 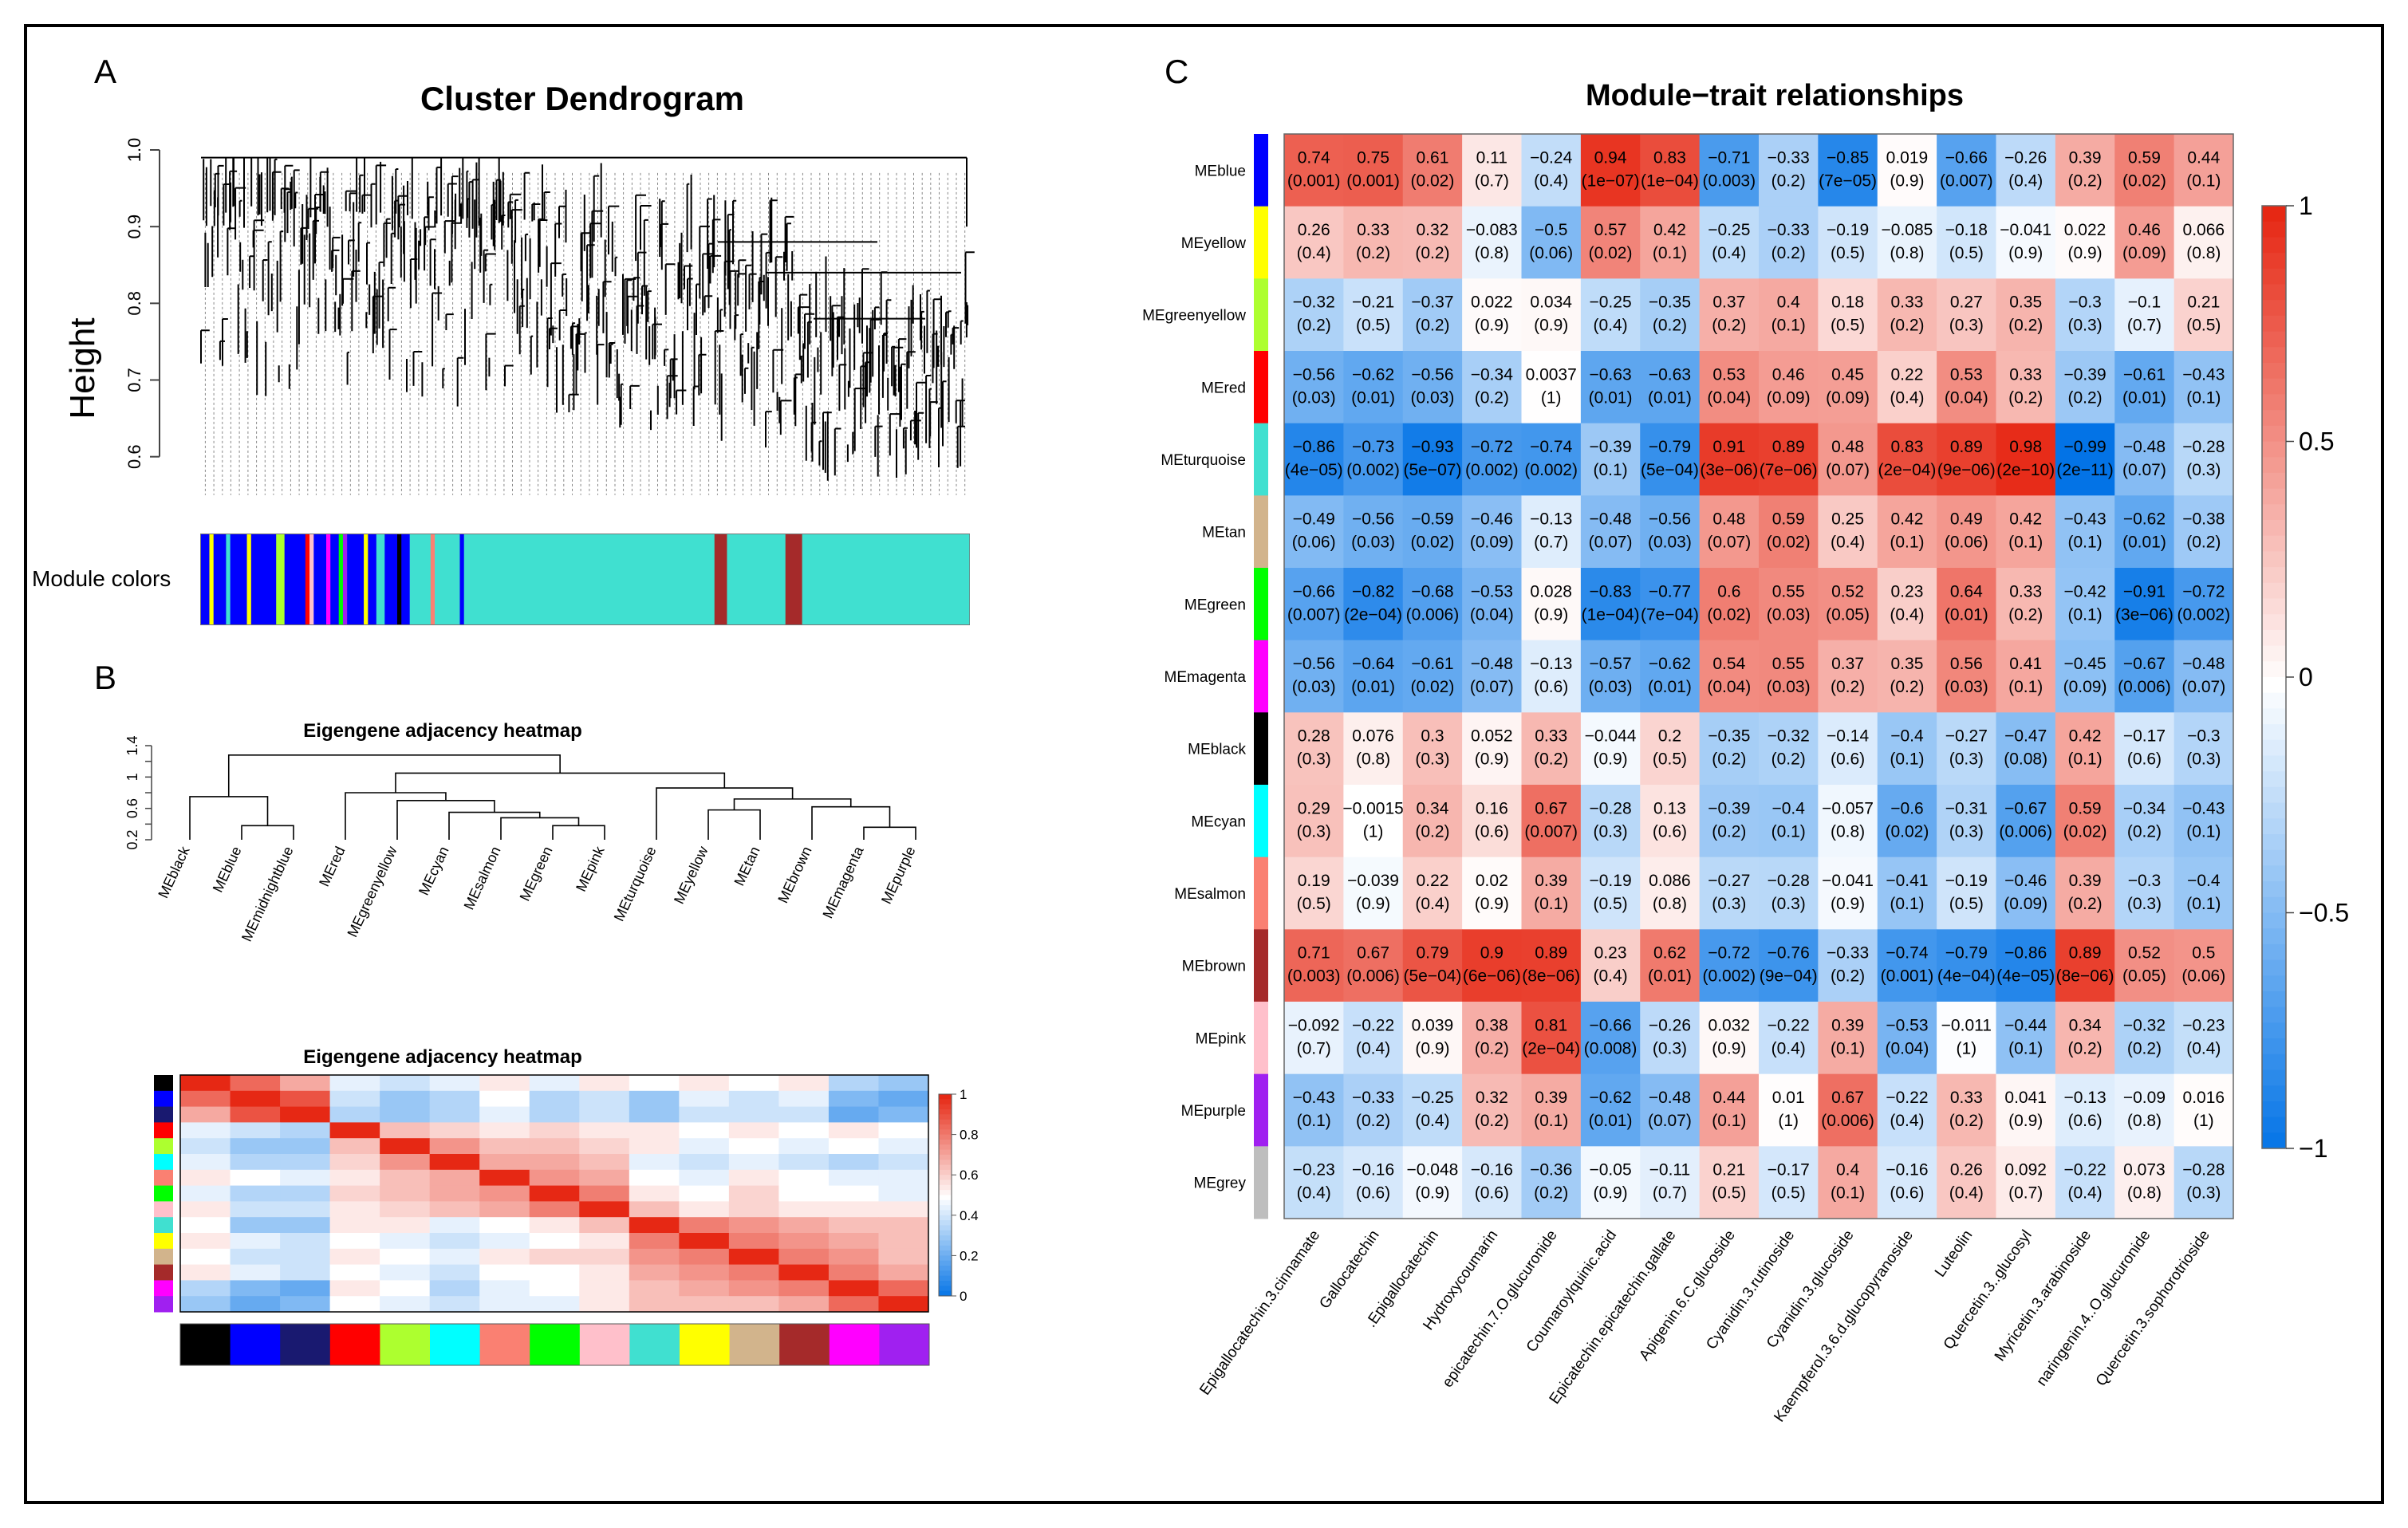 I want to click on panel-c-cell-pvalue: (7e−04), so click(x=1670, y=614).